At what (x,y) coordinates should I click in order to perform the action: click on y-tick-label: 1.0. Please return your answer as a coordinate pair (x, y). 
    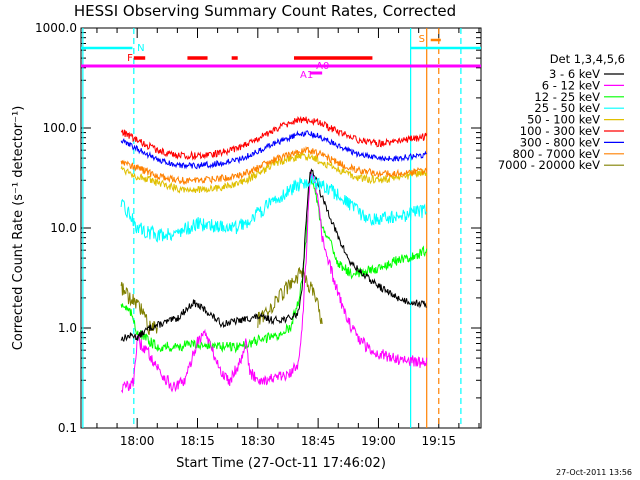
    Looking at the image, I should click on (67, 328).